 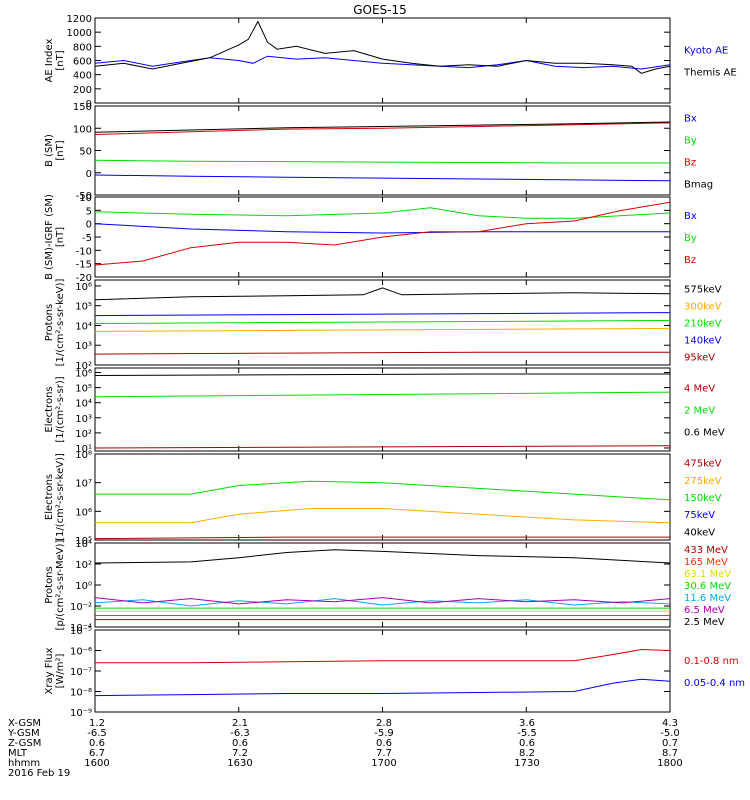 What do you see at coordinates (81, 672) in the screenshot?
I see `y-tick-label: 10⁻⁷` at bounding box center [81, 672].